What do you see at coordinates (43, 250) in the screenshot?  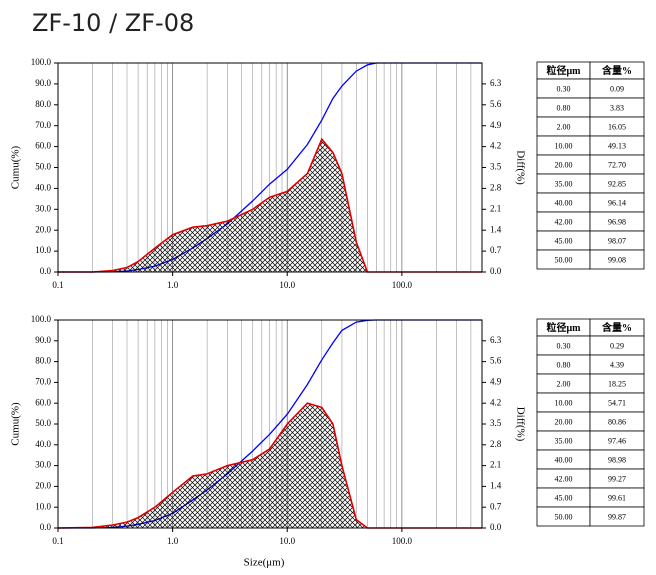 I see `y-tick-label: 10.0` at bounding box center [43, 250].